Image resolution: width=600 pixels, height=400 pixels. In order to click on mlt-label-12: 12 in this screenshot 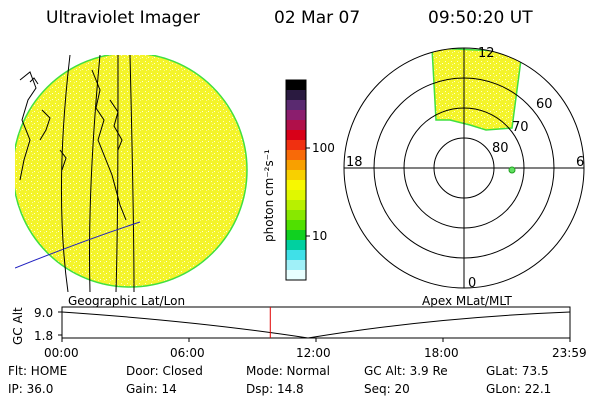, I will do `click(486, 53)`.